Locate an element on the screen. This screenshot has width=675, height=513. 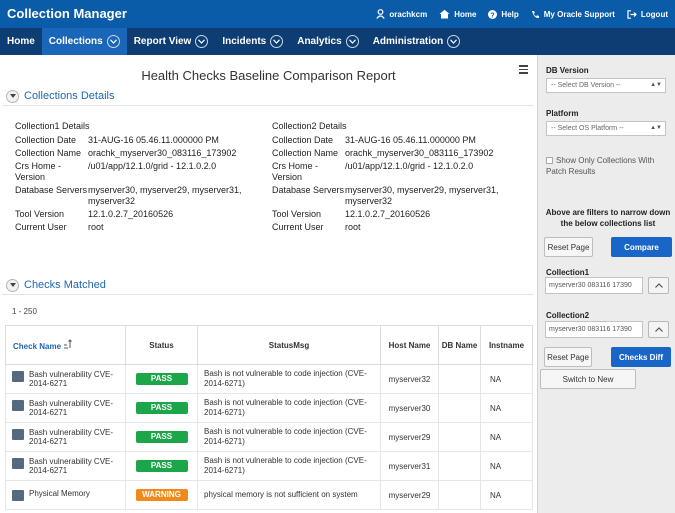
collection2-picker-button is located at coordinates (658, 329).